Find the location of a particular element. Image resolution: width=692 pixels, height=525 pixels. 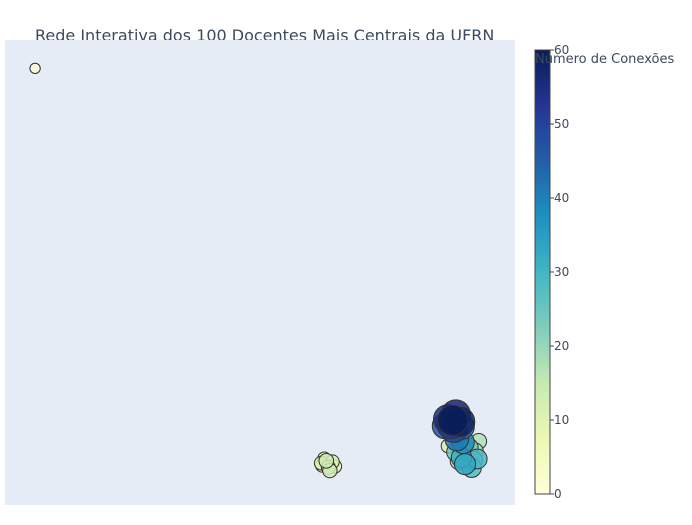

colorbar-title: Número de Conexões is located at coordinates (604, 59).